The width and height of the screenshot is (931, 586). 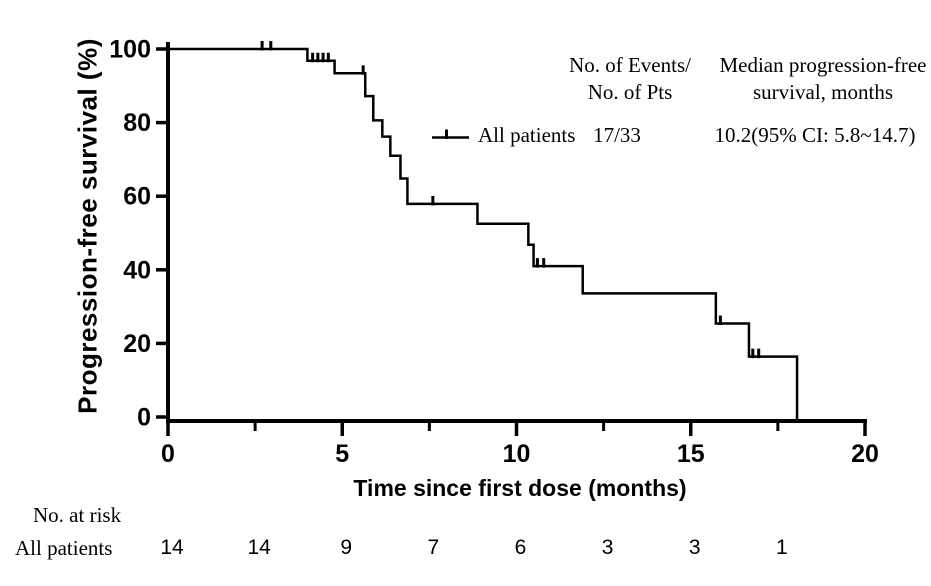 I want to click on legend-median-header: Median progression-free survival, months, so click(x=814, y=79).